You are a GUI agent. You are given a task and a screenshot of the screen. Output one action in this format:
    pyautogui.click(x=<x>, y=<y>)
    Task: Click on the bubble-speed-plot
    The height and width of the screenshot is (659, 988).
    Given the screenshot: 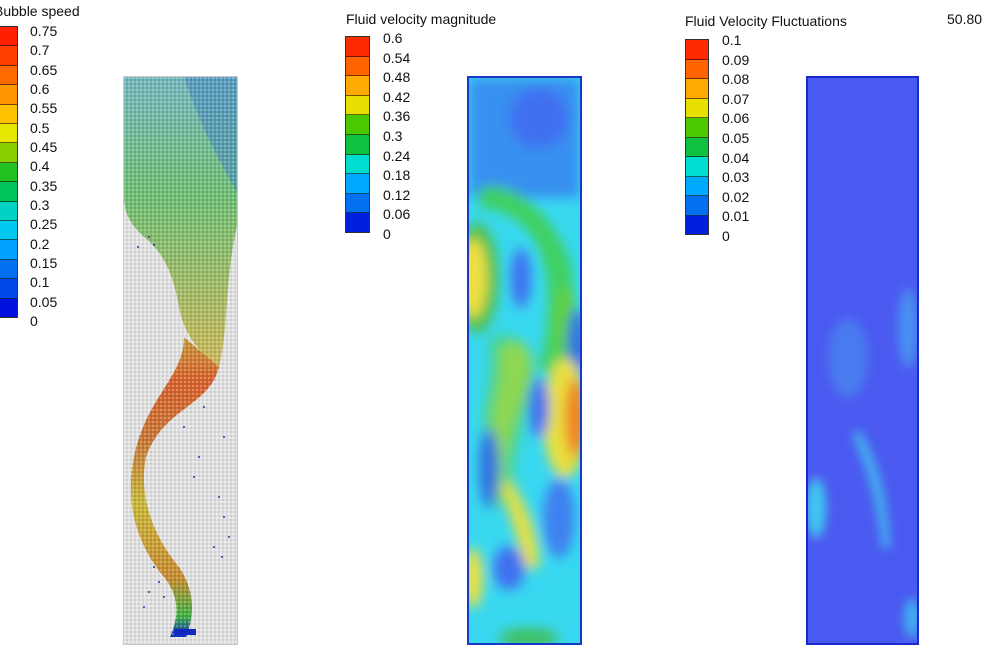 What is the action you would take?
    pyautogui.click(x=180, y=360)
    